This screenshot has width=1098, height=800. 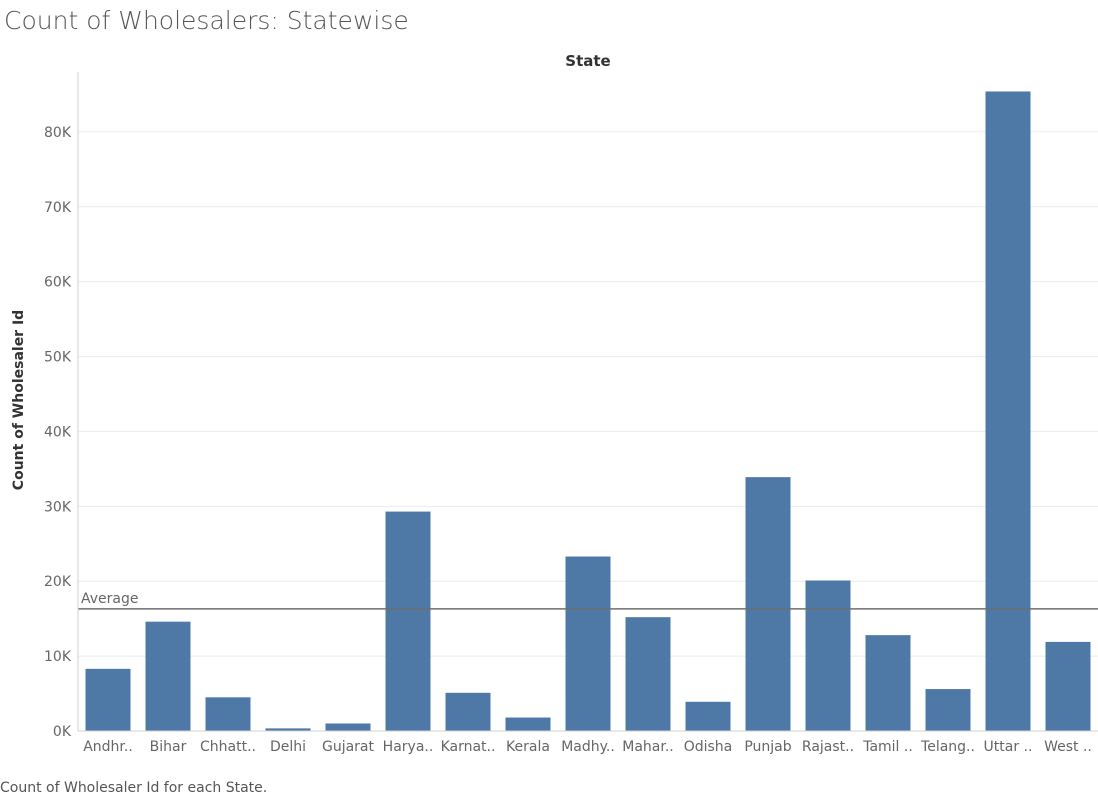 What do you see at coordinates (110, 599) in the screenshot?
I see `average-reference-label: Average` at bounding box center [110, 599].